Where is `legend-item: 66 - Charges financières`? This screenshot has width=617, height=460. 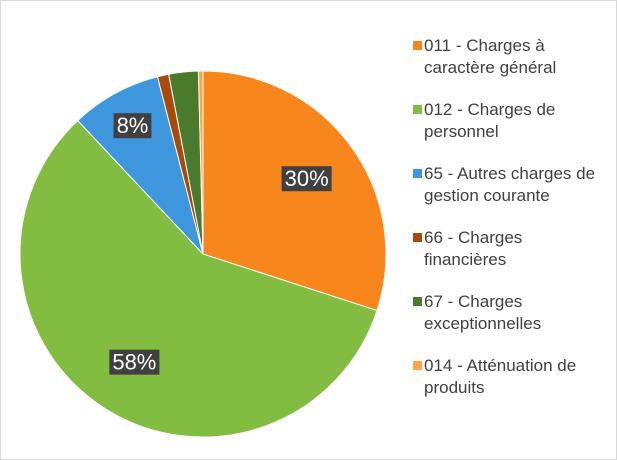 legend-item: 66 - Charges financières is located at coordinates (508, 249).